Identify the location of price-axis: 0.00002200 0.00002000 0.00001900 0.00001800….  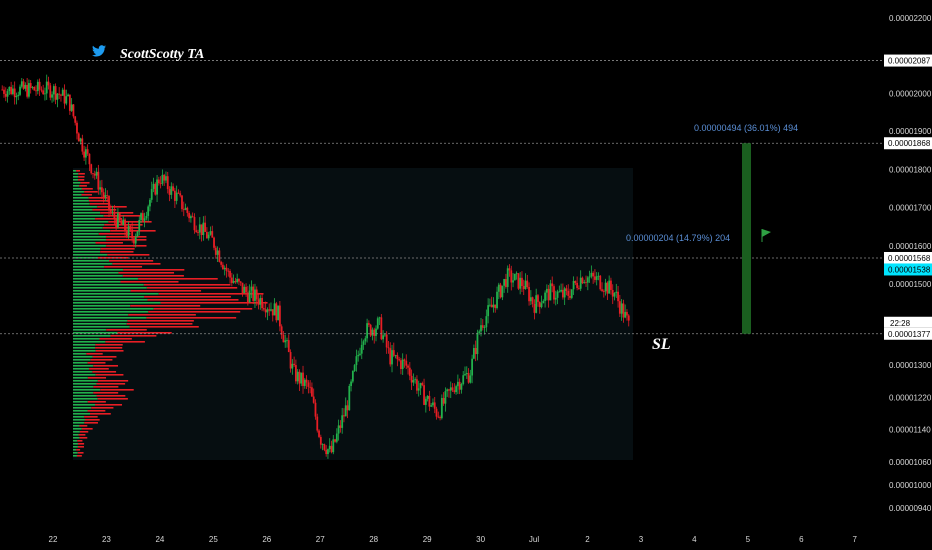
(910, 263).